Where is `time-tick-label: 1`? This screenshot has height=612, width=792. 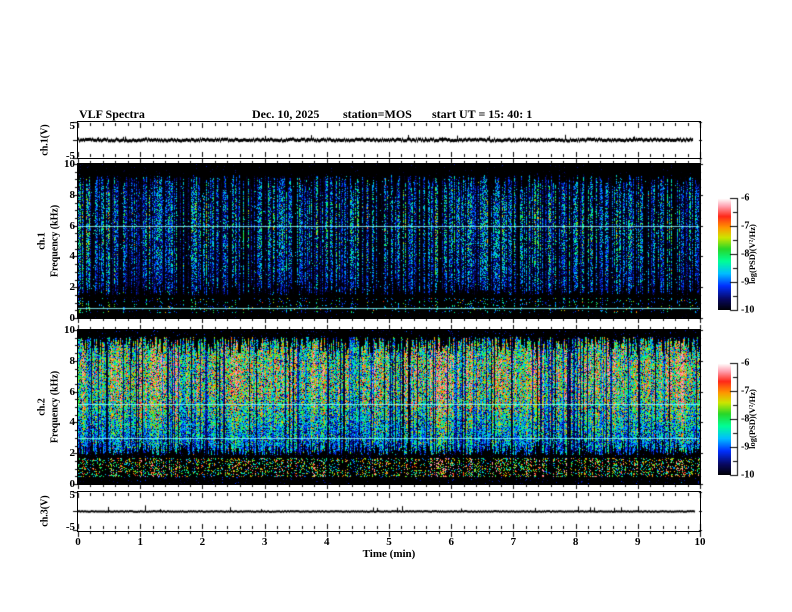 time-tick-label: 1 is located at coordinates (140, 542).